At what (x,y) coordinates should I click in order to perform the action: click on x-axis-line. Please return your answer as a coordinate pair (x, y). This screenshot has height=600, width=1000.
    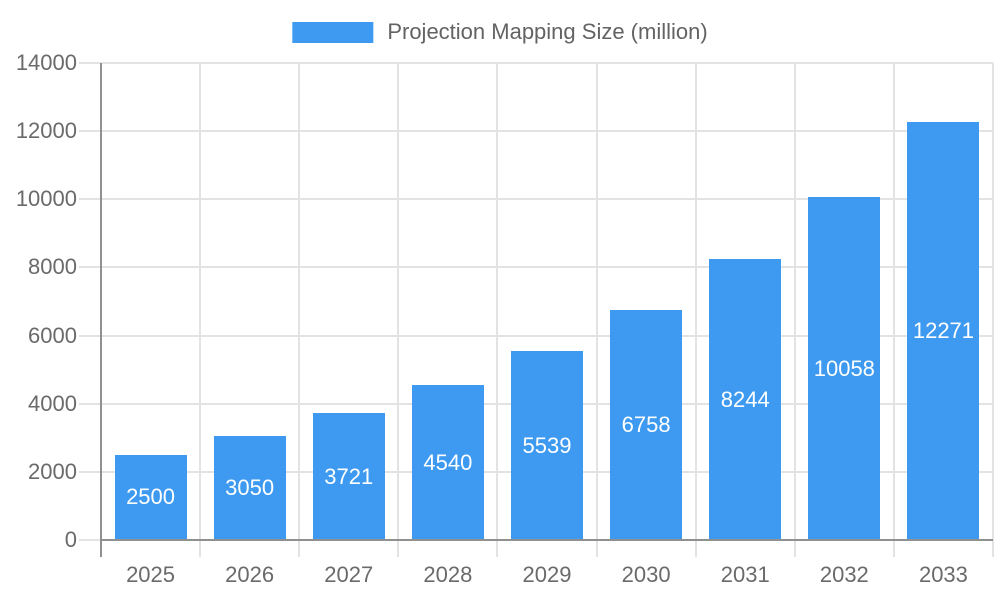
    Looking at the image, I should click on (546, 540).